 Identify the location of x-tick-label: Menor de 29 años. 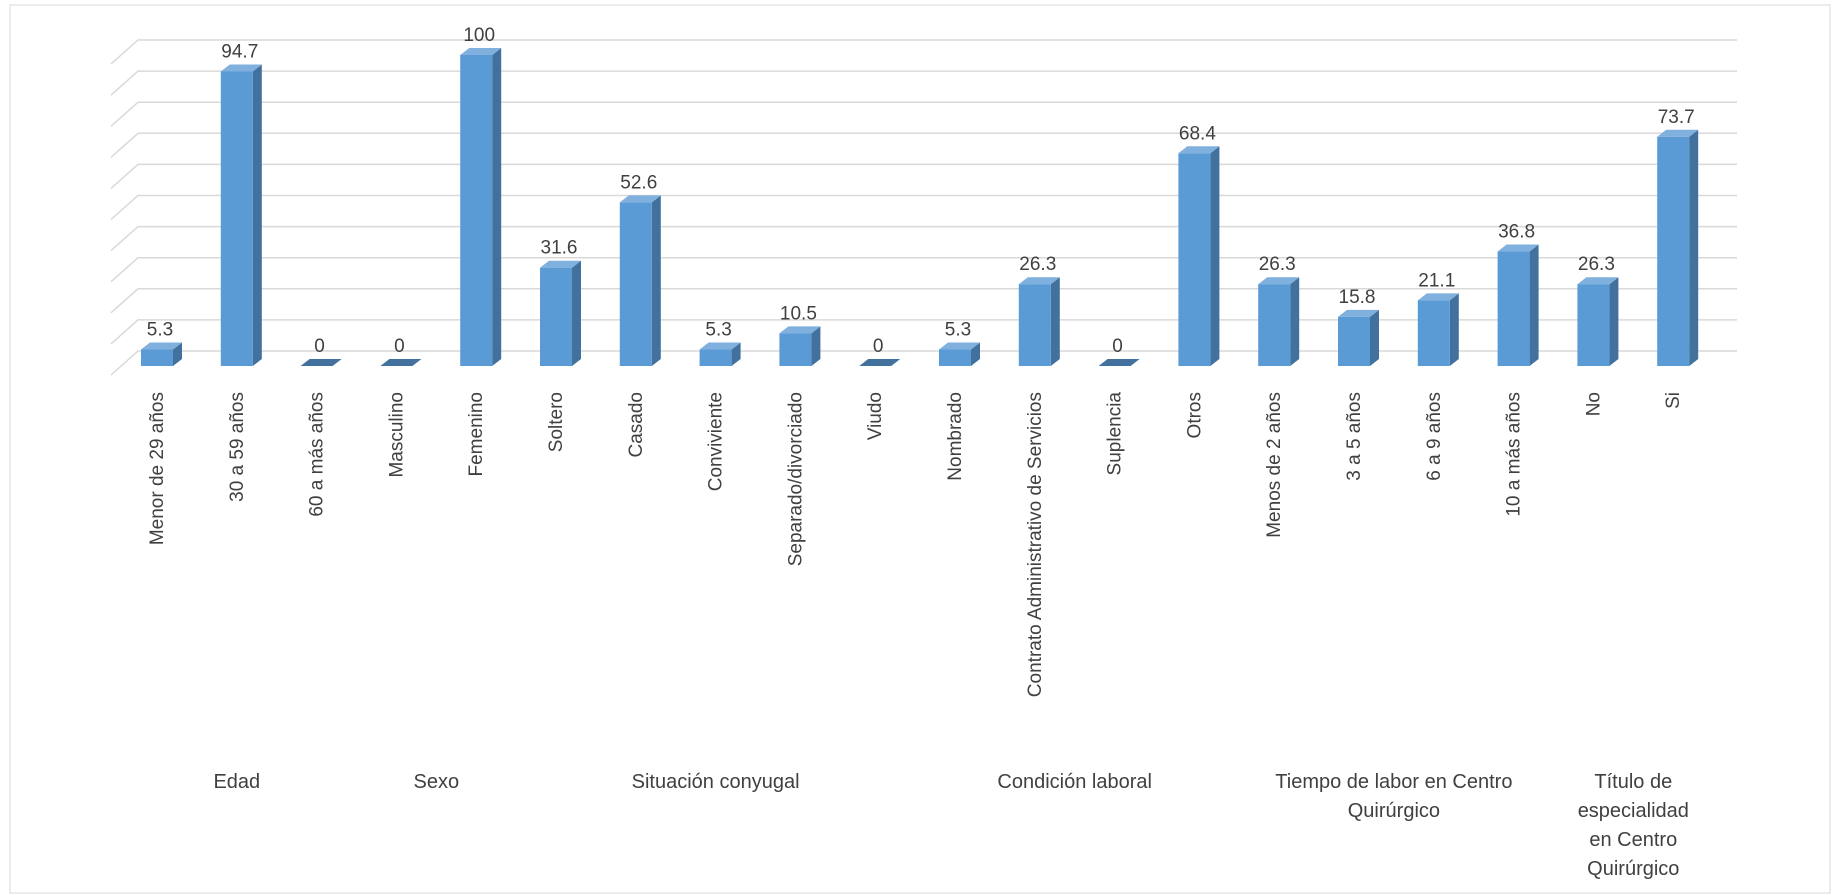
(157, 468).